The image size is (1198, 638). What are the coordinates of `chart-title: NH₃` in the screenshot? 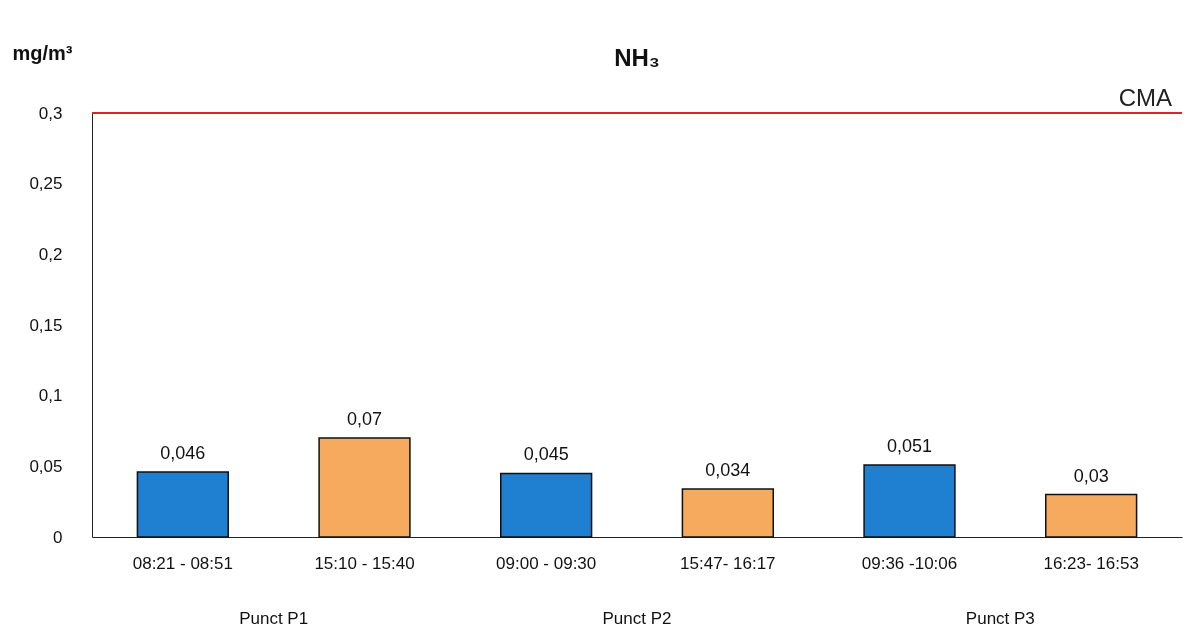 It's located at (637, 57).